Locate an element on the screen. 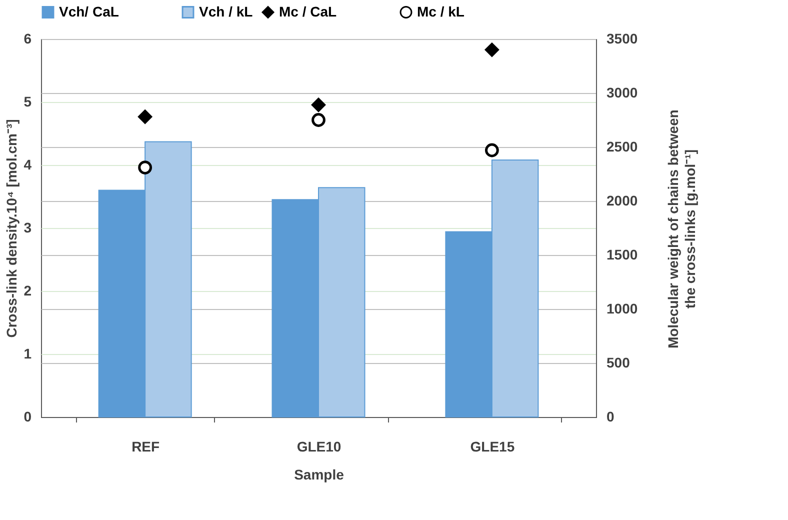 This screenshot has height=520, width=788. y-axis-title: Cross-link density.10⁴ [mol.cm⁻³] is located at coordinates (12, 228).